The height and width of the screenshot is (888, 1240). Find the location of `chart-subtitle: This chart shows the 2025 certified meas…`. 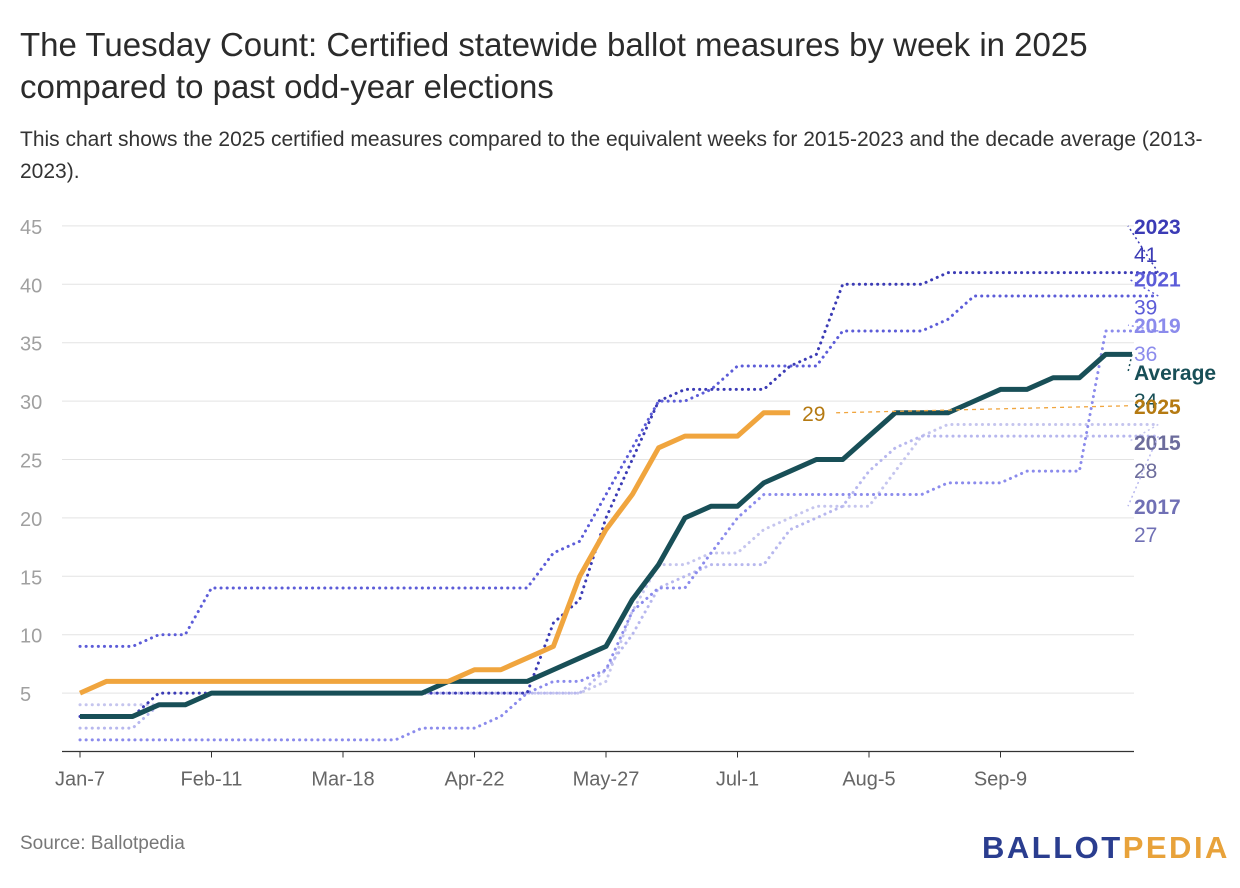

chart-subtitle: This chart shows the 2025 certified meas… is located at coordinates (611, 155).